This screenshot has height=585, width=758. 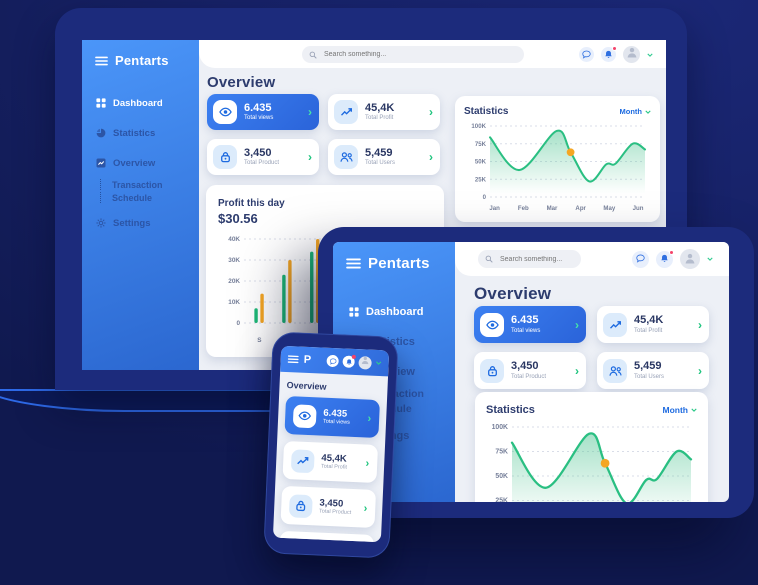 What do you see at coordinates (675, 410) in the screenshot?
I see `month-label: Month` at bounding box center [675, 410].